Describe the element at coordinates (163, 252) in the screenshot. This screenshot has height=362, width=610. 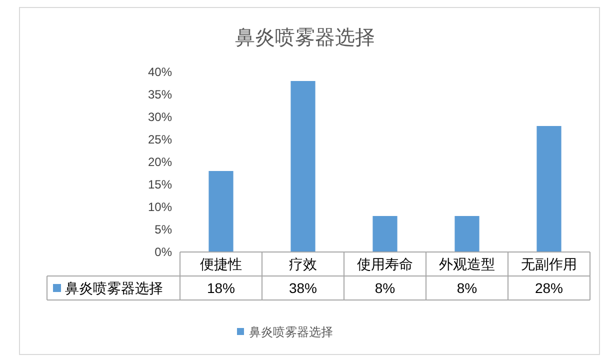
I see `y-tick-label: 0%` at that location.